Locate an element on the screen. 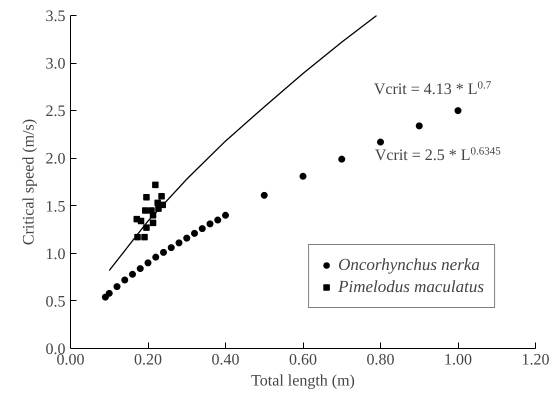 The image size is (550, 403). x-tick-label: 1.00 is located at coordinates (458, 360).